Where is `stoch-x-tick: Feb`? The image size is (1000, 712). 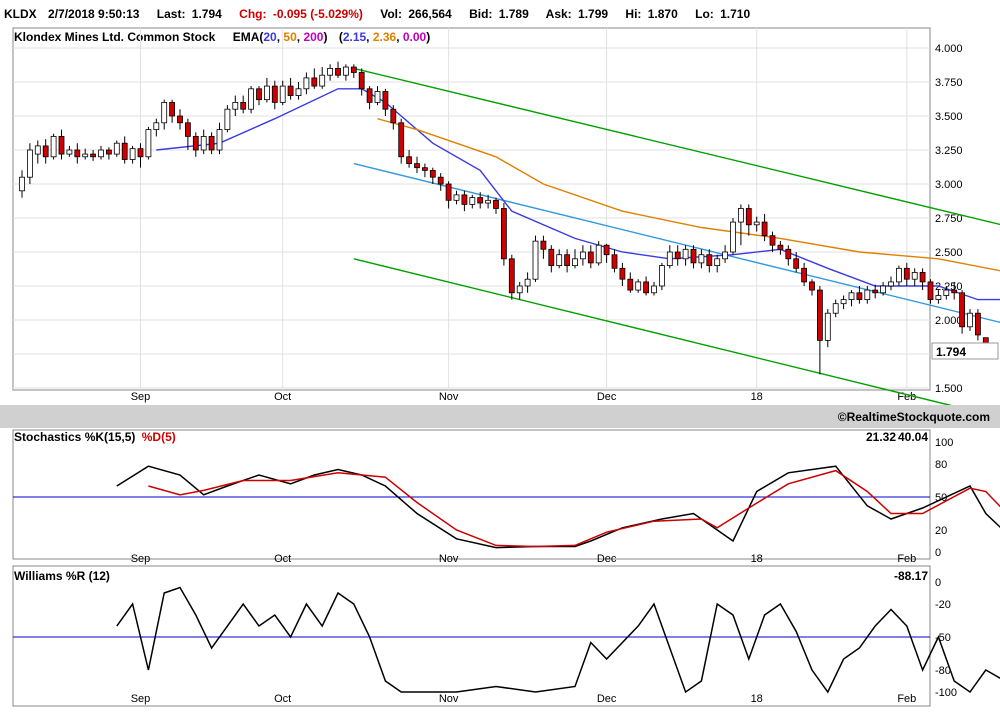 stoch-x-tick: Feb is located at coordinates (906, 559).